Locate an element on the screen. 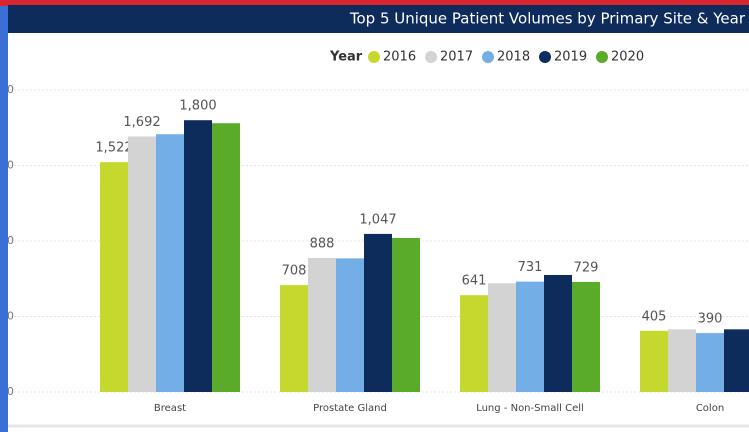 The width and height of the screenshot is (749, 432). top-strip is located at coordinates (374, 3).